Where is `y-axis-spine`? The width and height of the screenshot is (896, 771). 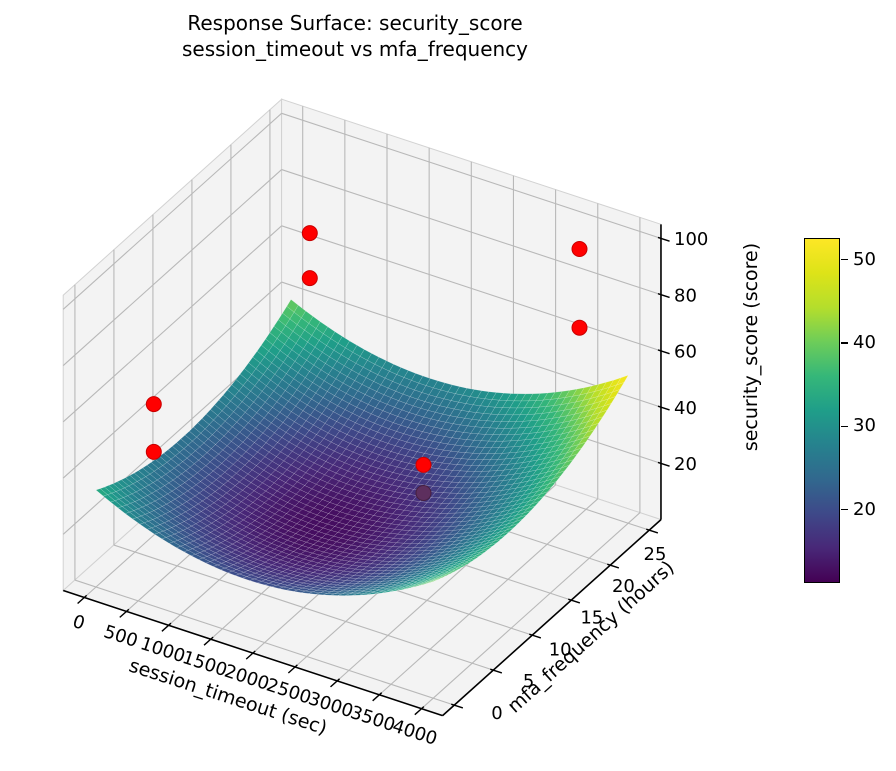
y-axis-spine is located at coordinates (552, 618).